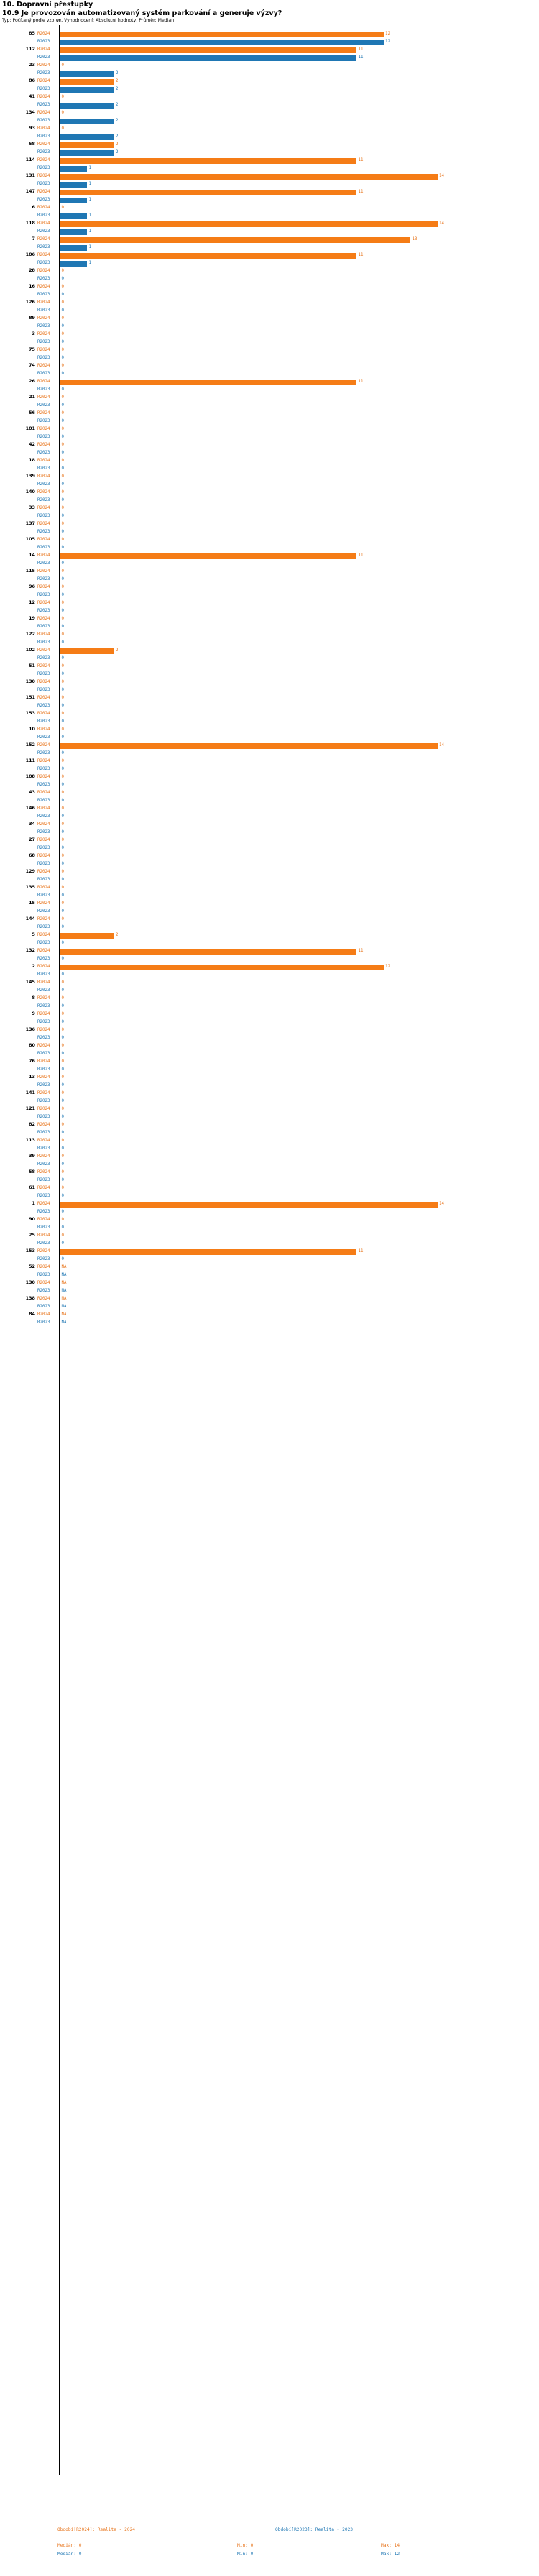  I want to click on bar-row: R2023 2, so click(269, 89).